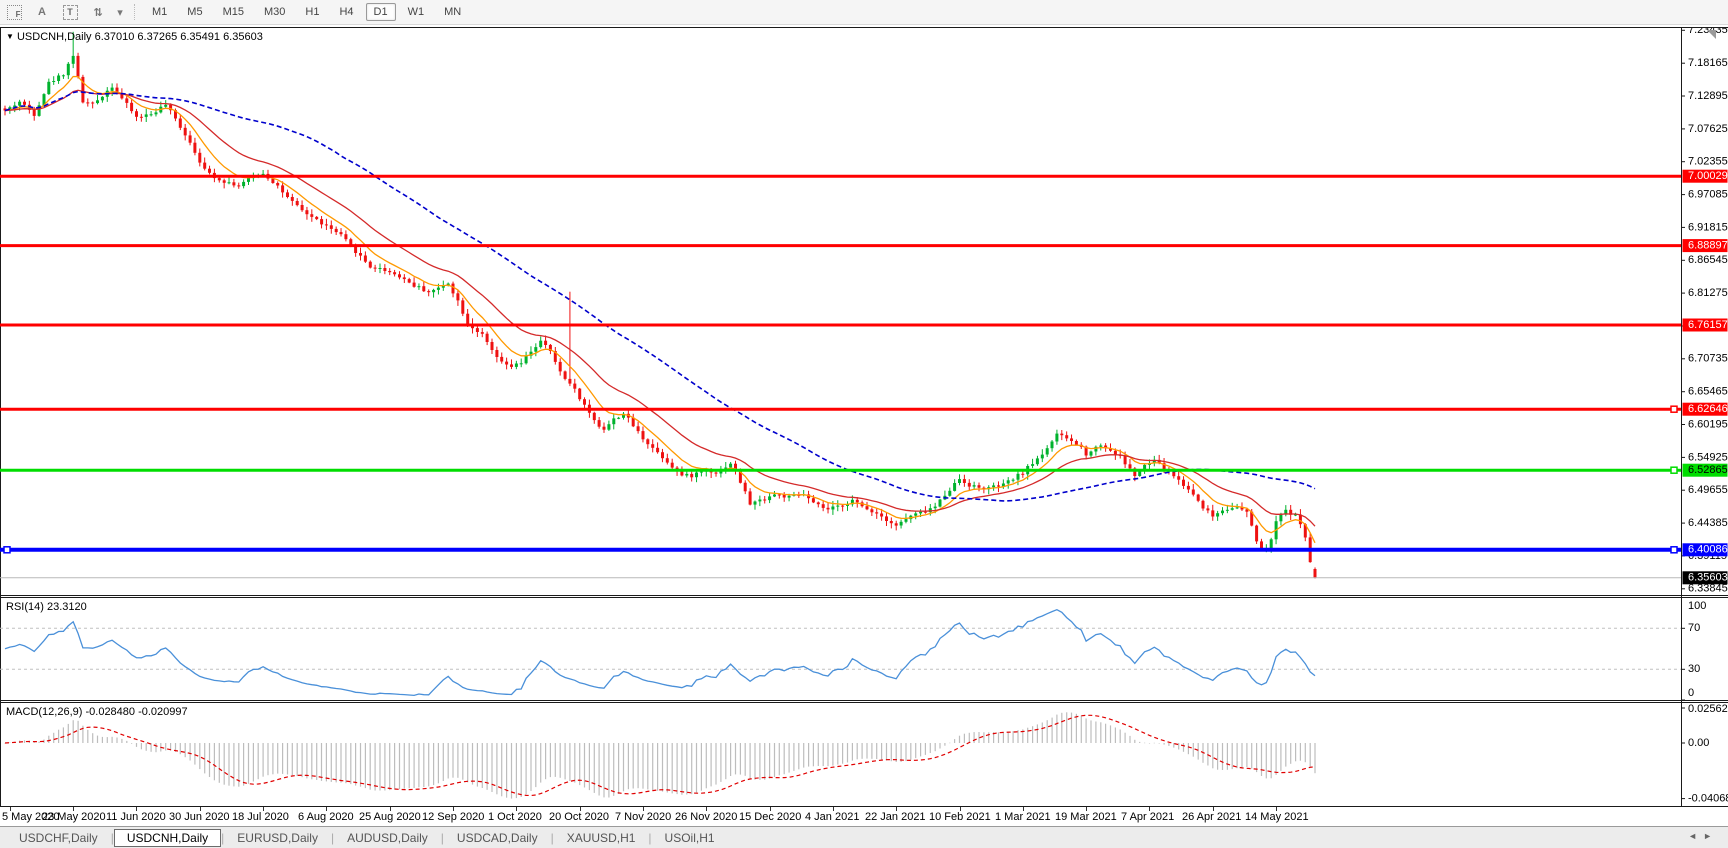 The width and height of the screenshot is (1728, 848). Describe the element at coordinates (416, 12) in the screenshot. I see `timeframe-button-w1: W1` at that location.